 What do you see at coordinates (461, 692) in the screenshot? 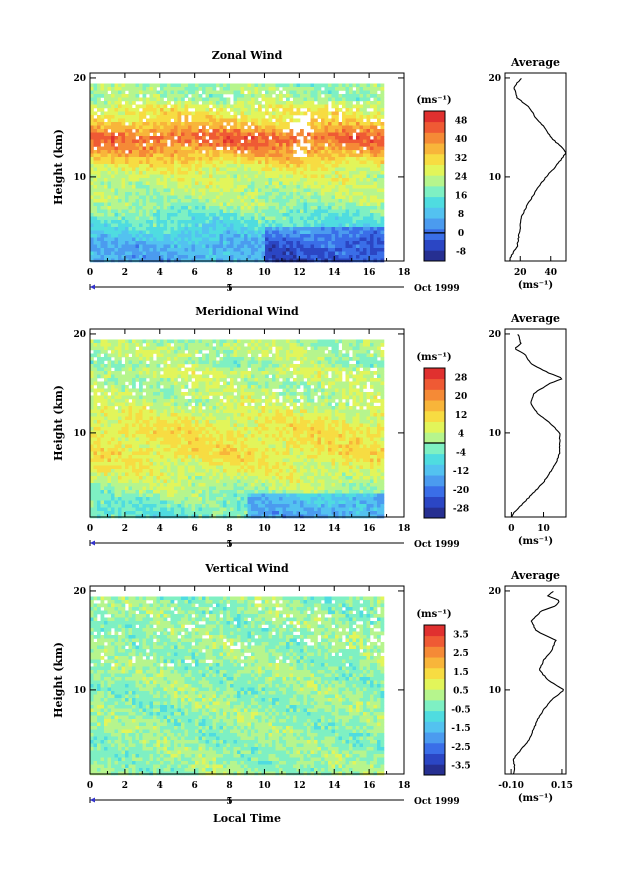
I see `colorbar-tick-label: 0.5` at bounding box center [461, 692].